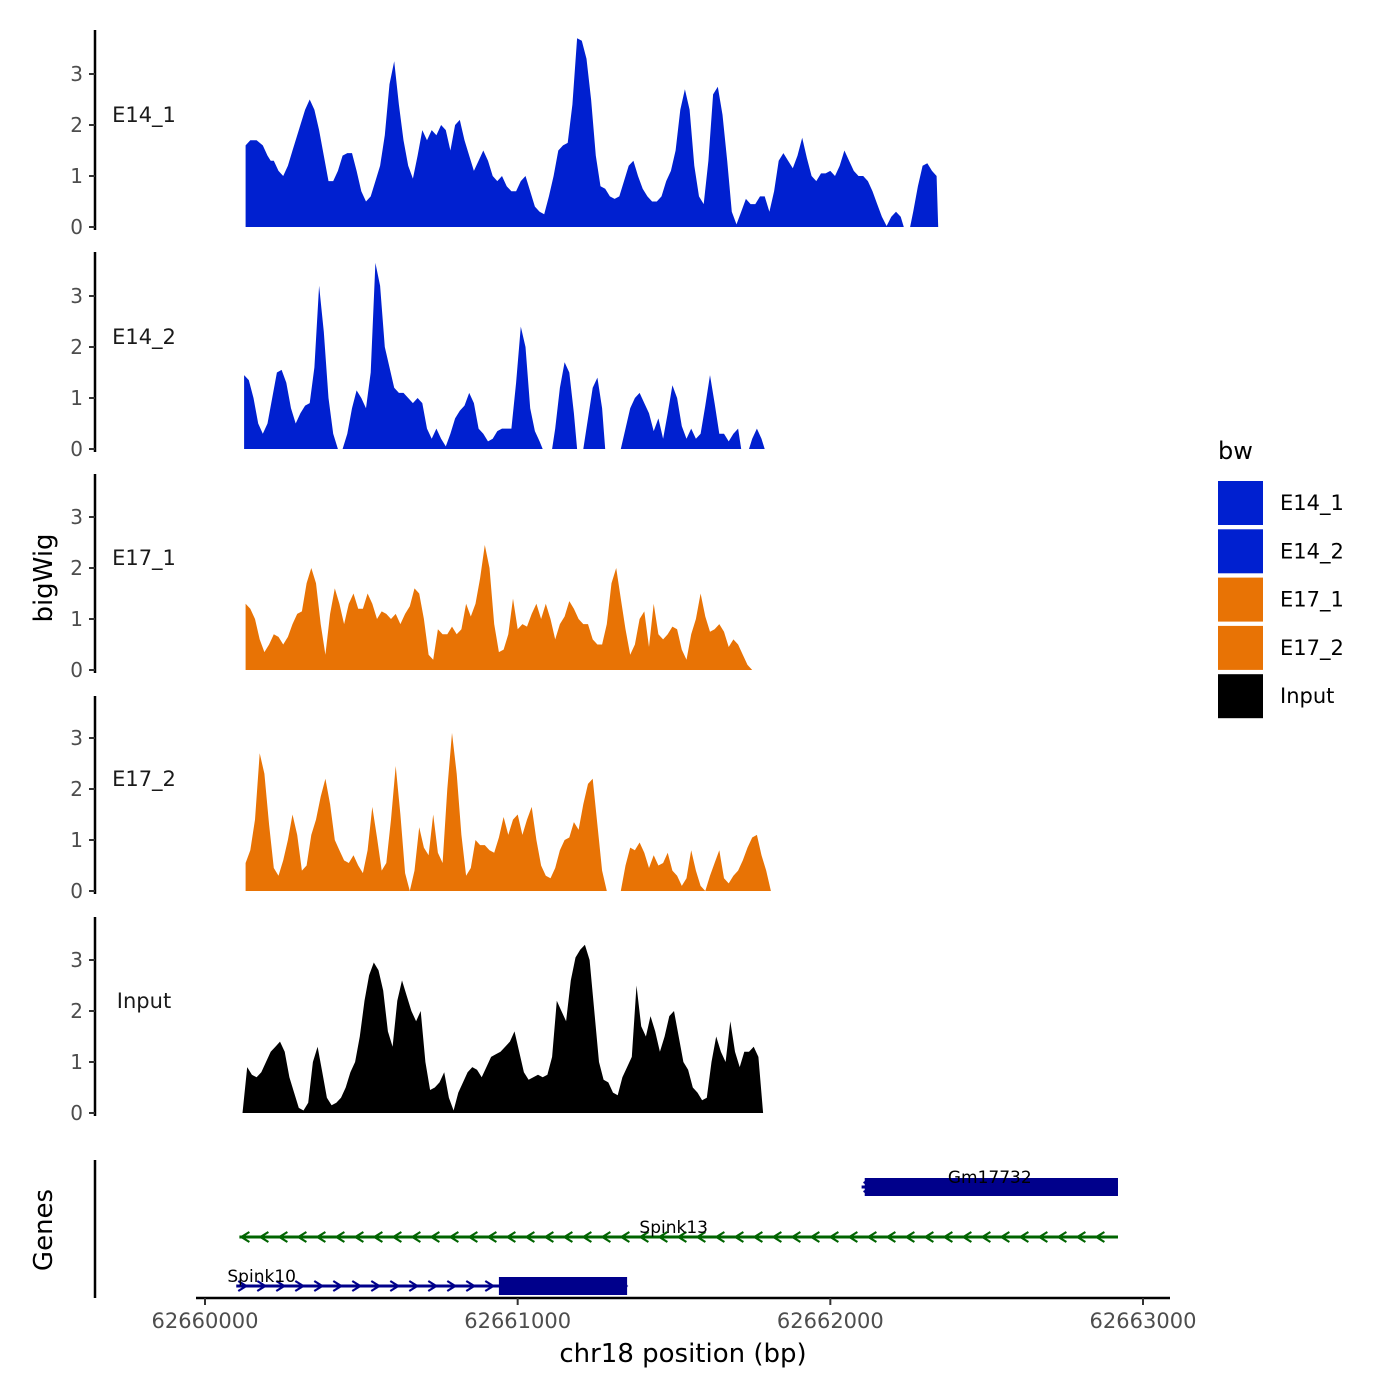  I want to click on legend-item-E14_2: E14_2, so click(1281, 551).